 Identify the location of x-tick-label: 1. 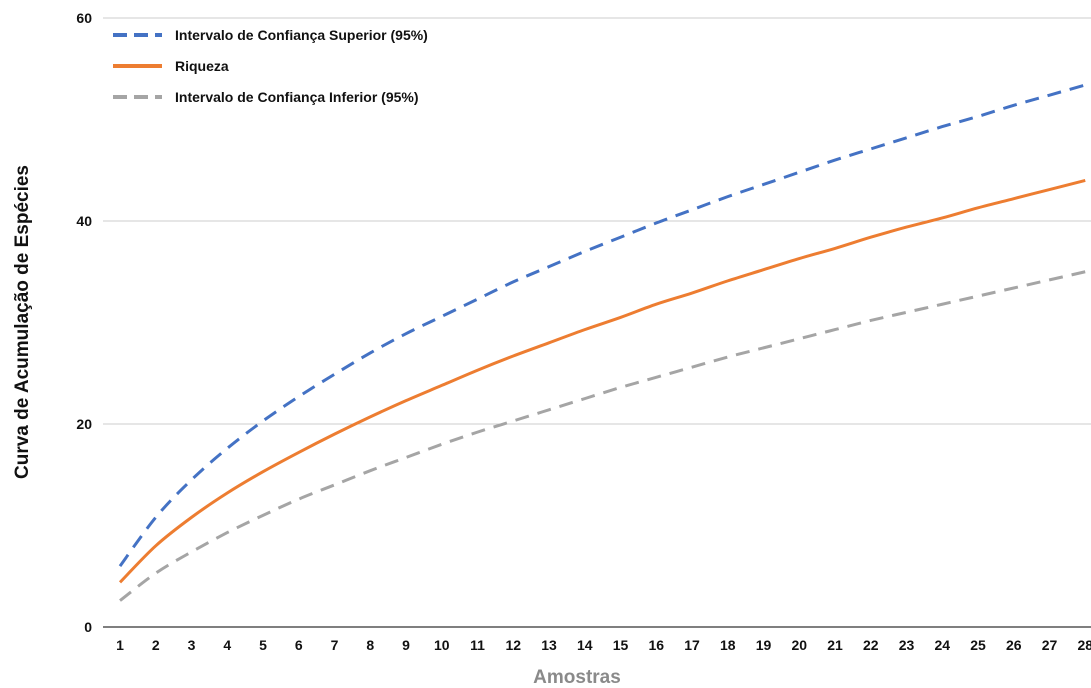
(120, 645).